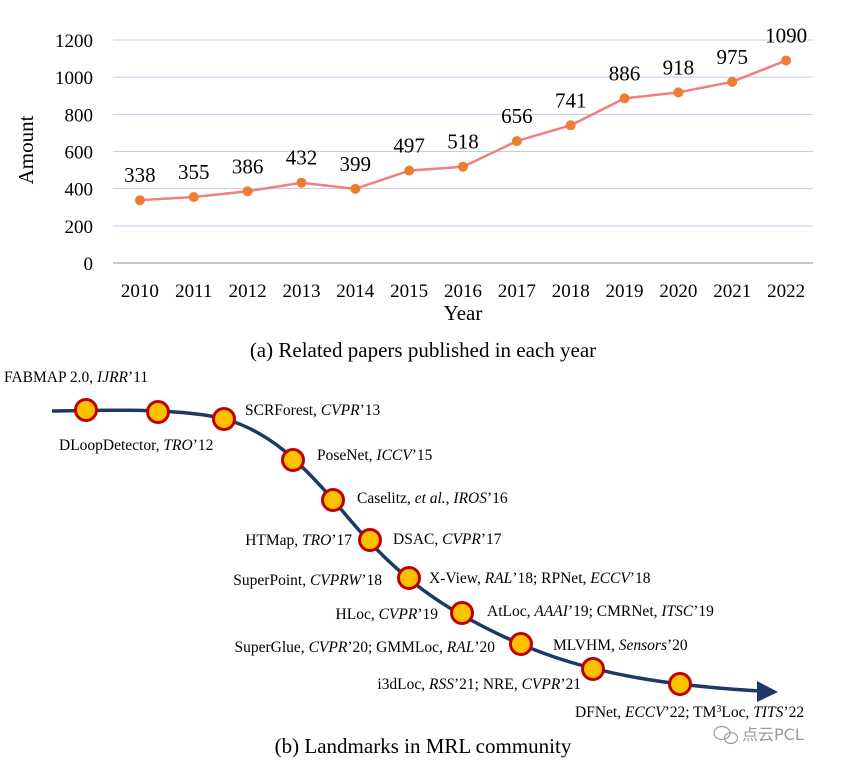  I want to click on landmark-label: FABMAP 2.0, IJRR’11, so click(76, 377).